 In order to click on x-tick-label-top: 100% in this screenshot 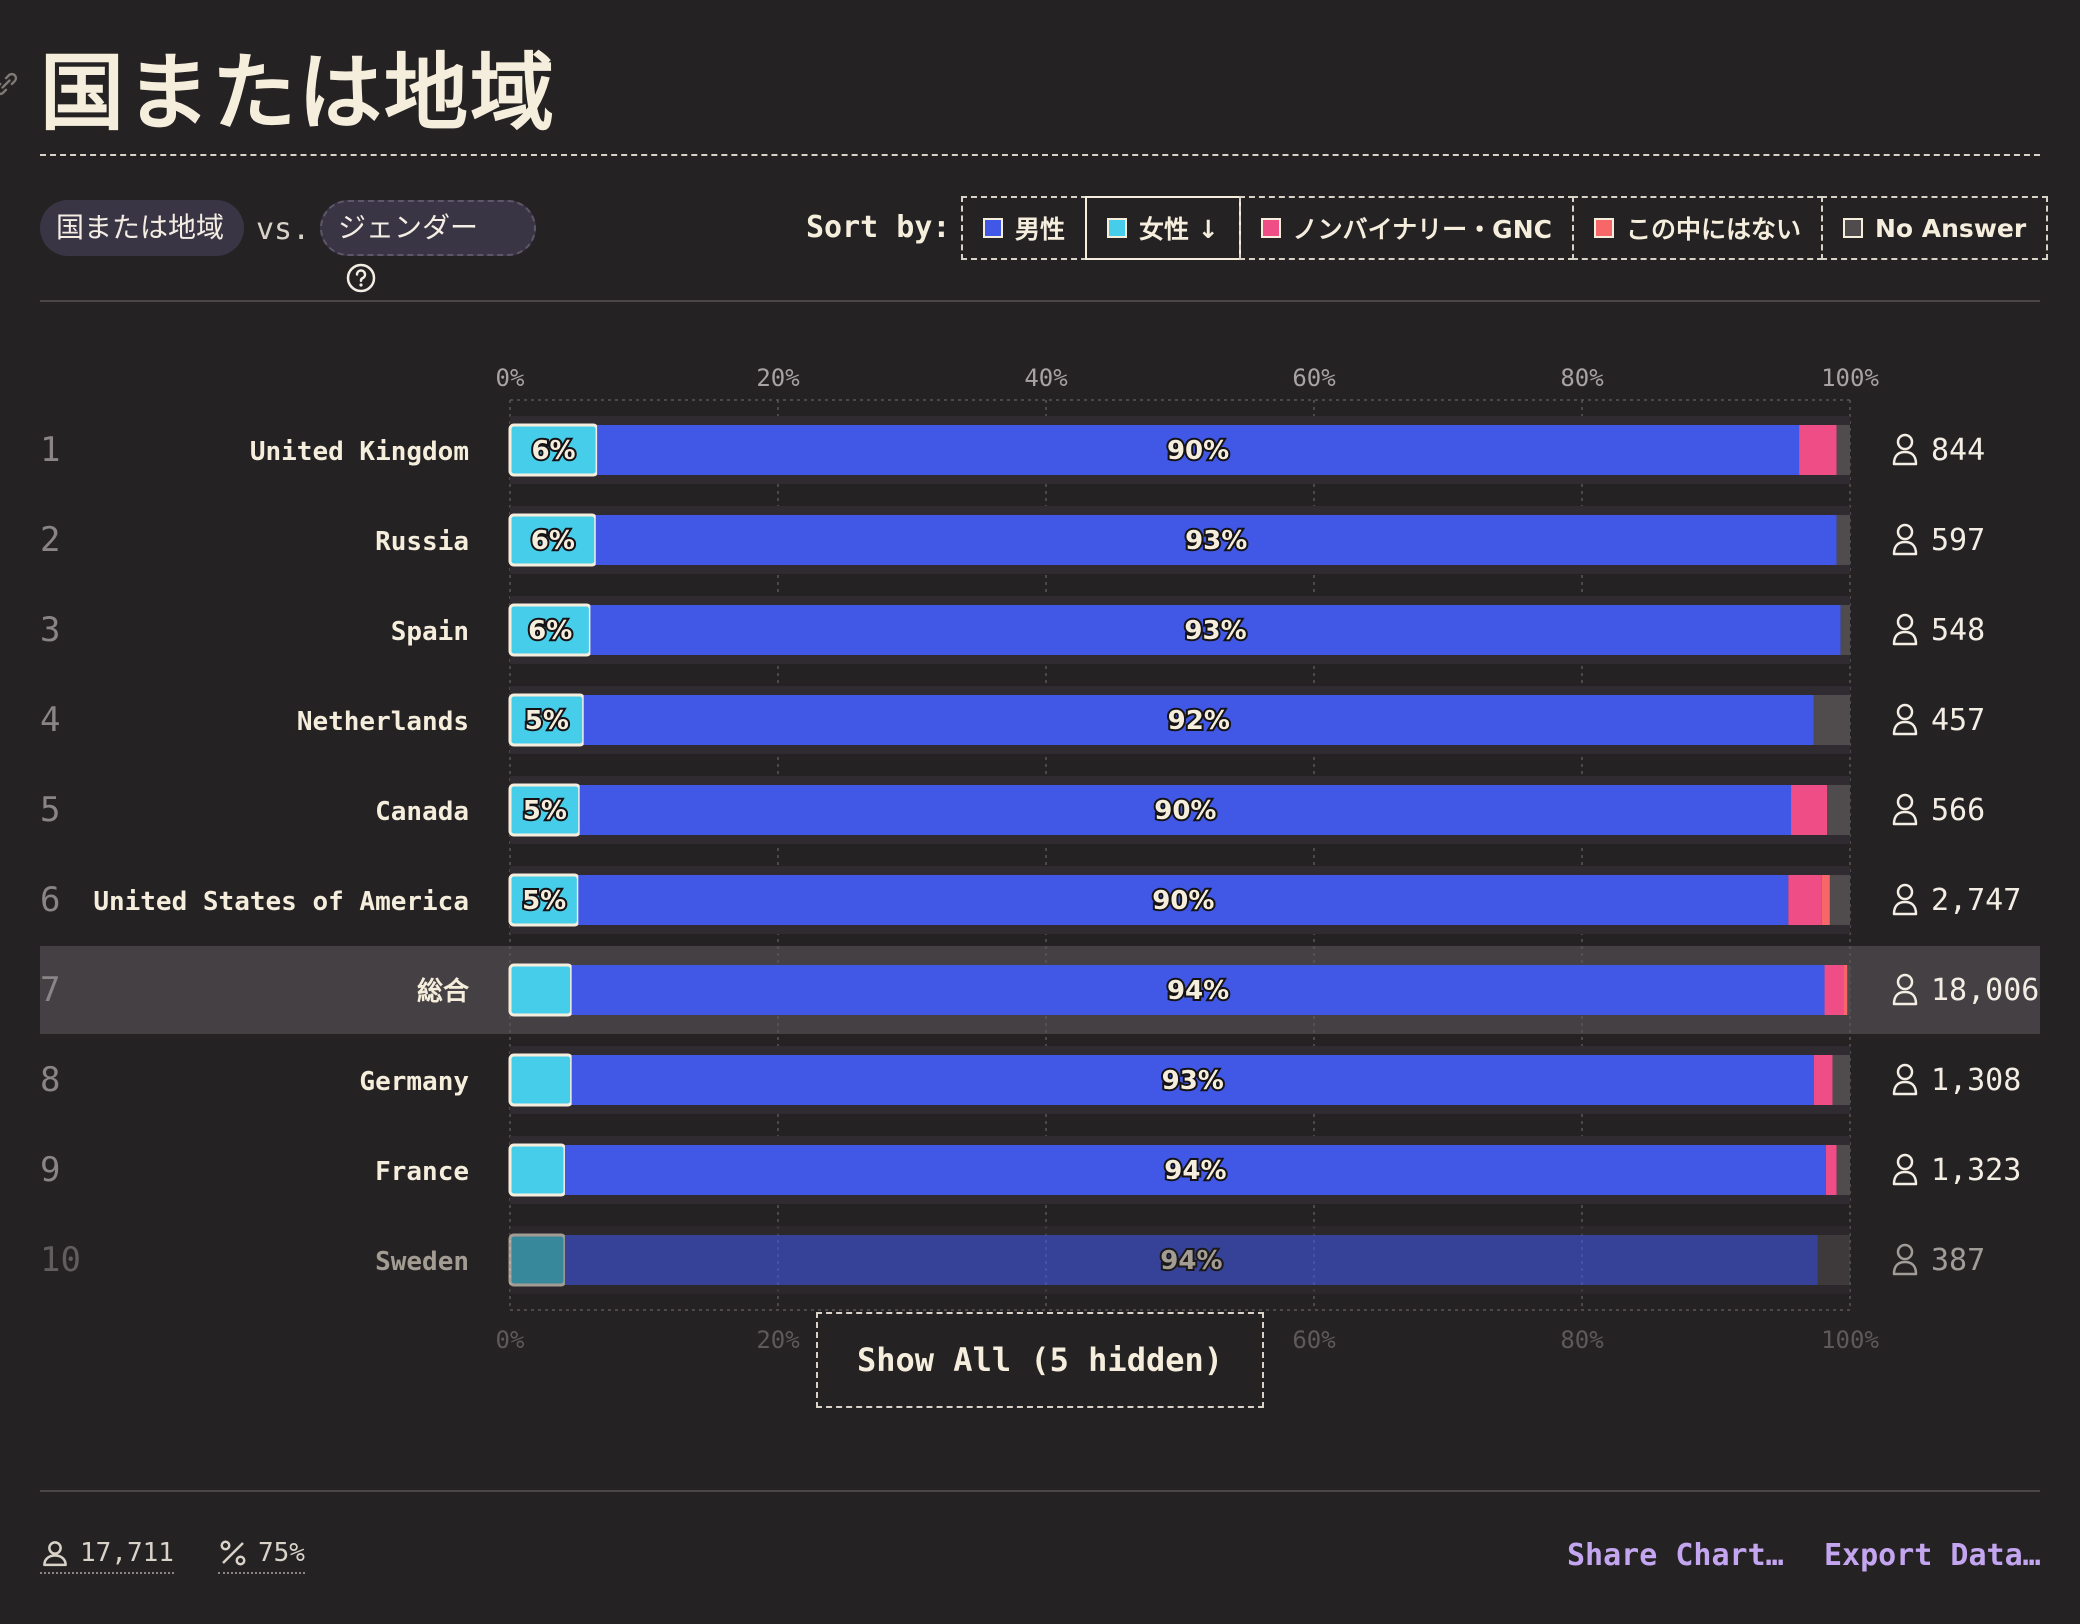, I will do `click(1850, 378)`.